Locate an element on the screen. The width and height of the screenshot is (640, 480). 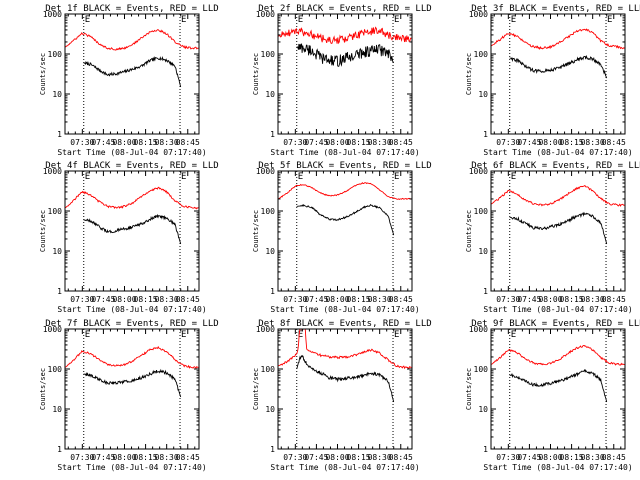
panel-title: Det 8f BLACK = Events, RED = LLD is located at coordinates (344, 324).